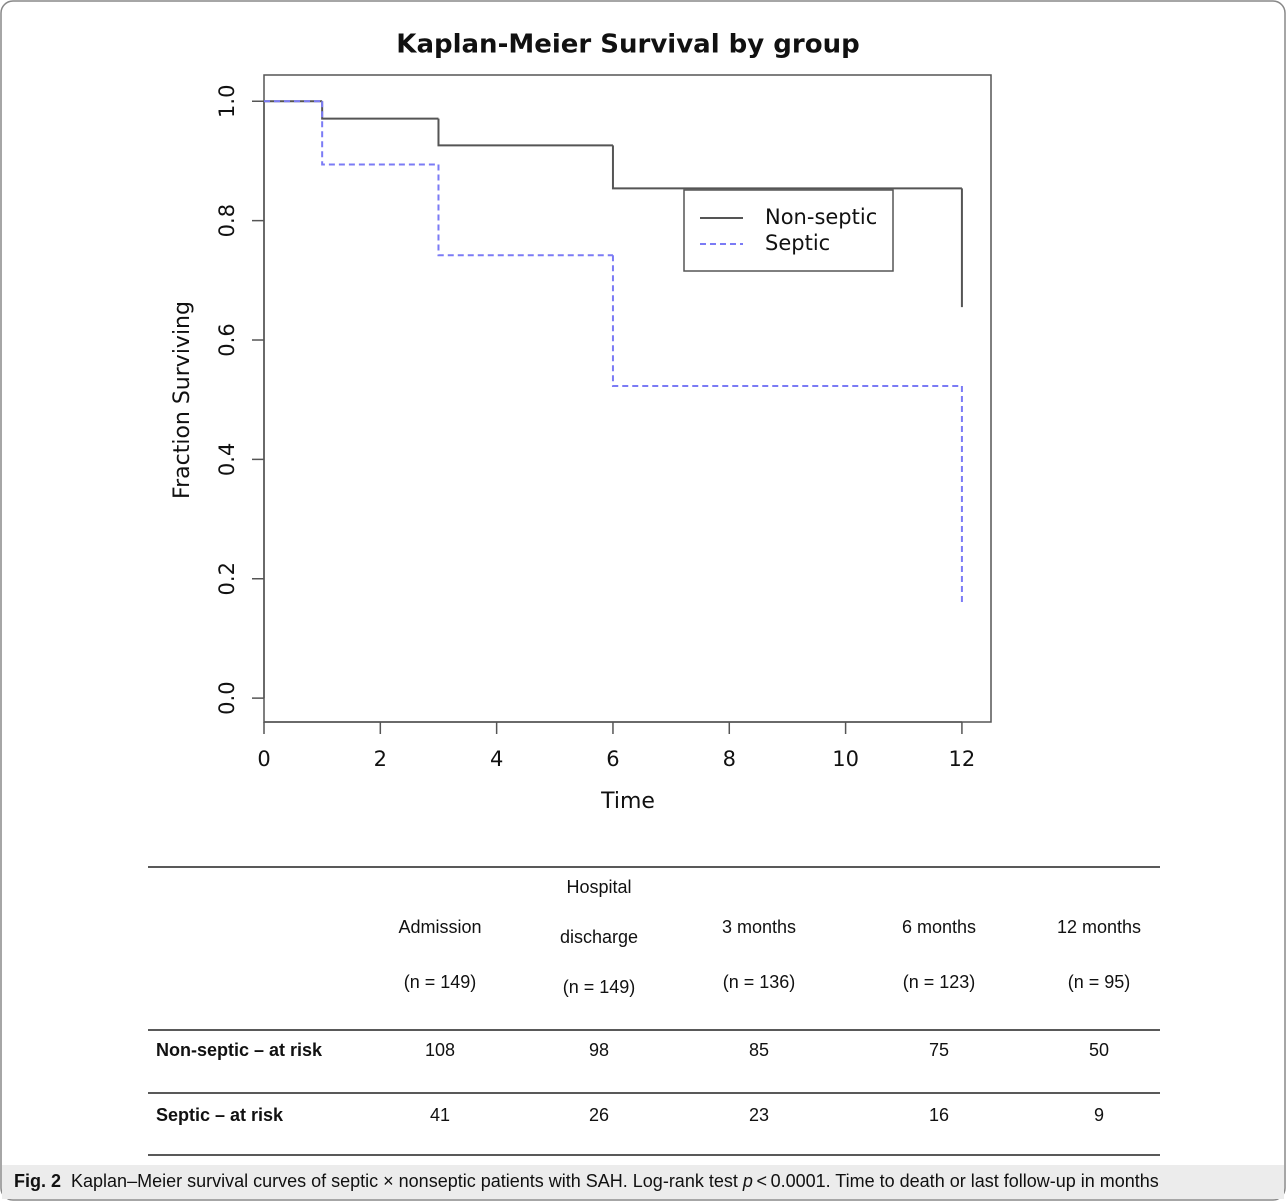 This screenshot has height=1202, width=1287. What do you see at coordinates (939, 927) in the screenshot?
I see `column-header: 6 months` at bounding box center [939, 927].